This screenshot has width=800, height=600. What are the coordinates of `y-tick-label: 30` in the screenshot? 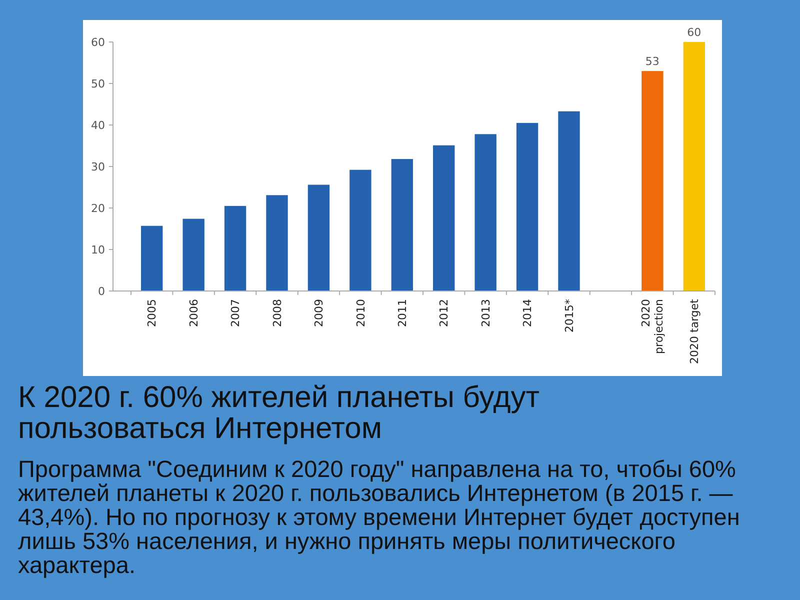 It's located at (98, 167).